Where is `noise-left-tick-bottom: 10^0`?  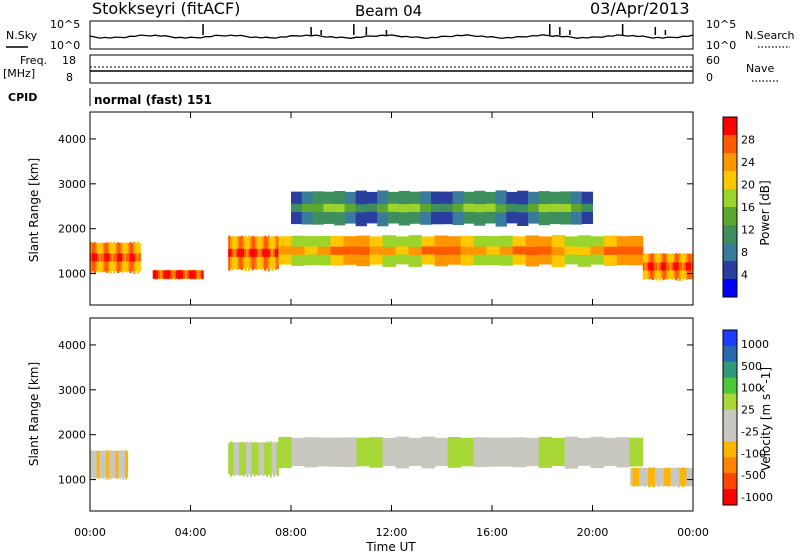
noise-left-tick-bottom: 10^0 is located at coordinates (65, 45).